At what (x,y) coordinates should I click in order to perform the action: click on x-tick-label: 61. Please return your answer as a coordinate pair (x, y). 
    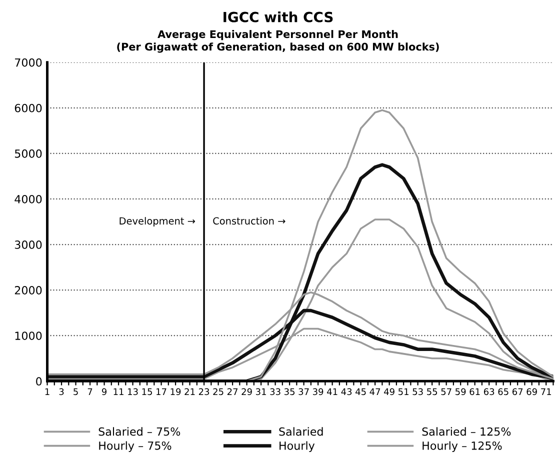
    Looking at the image, I should click on (475, 392).